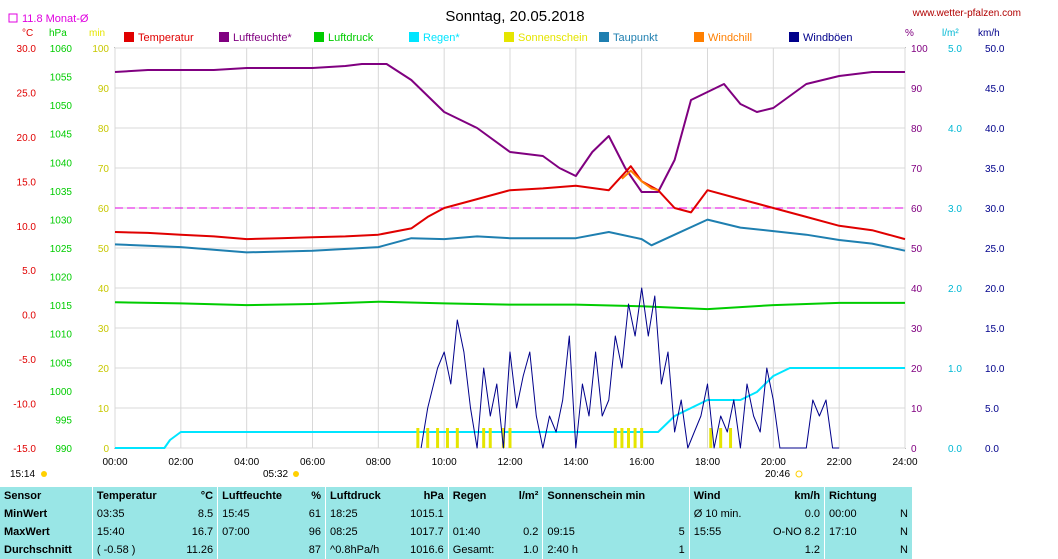 This screenshot has width=1058, height=559. Describe the element at coordinates (607, 550) in the screenshot. I see `stats-cell: 2:40 h` at that location.